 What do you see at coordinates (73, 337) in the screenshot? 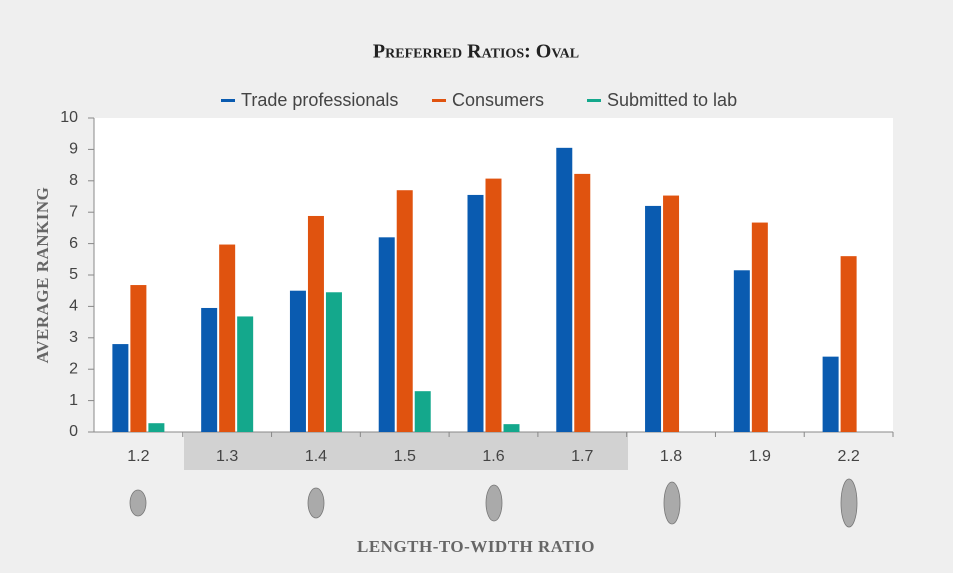
I see `y-tick-label: 3` at bounding box center [73, 337].